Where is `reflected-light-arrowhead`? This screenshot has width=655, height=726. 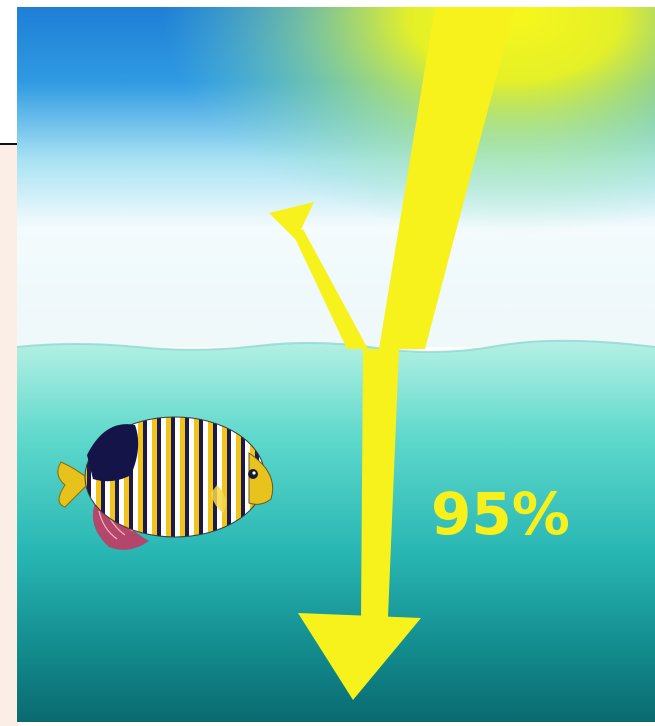
reflected-light-arrowhead is located at coordinates (291, 221).